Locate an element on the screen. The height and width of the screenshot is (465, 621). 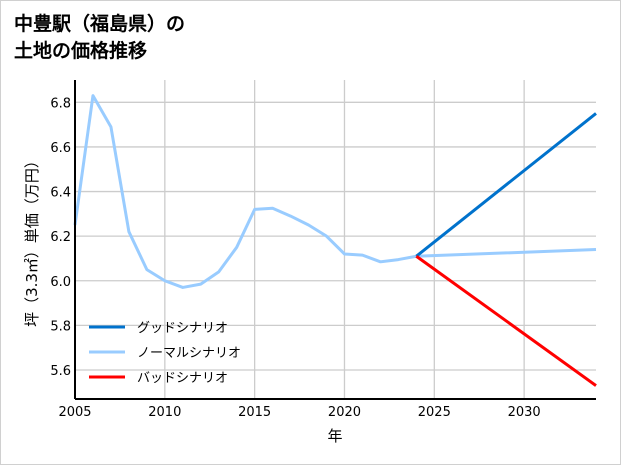
x-tick-label: 2020 is located at coordinates (344, 412).